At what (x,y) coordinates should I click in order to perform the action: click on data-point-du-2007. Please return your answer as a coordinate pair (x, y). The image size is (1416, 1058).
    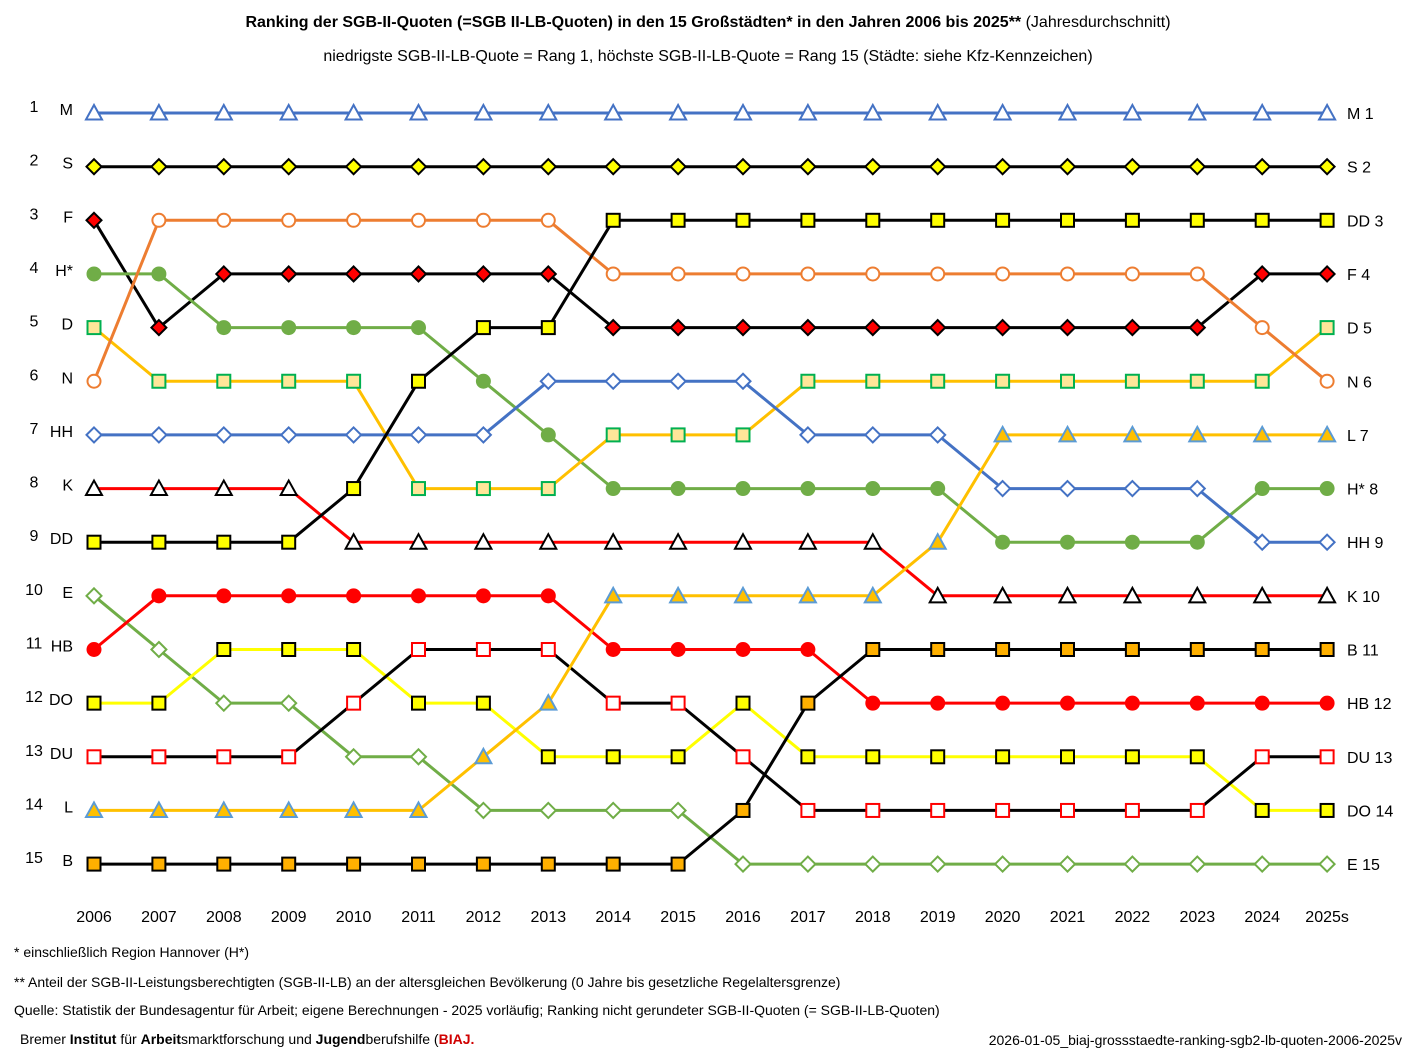
    Looking at the image, I should click on (159, 757).